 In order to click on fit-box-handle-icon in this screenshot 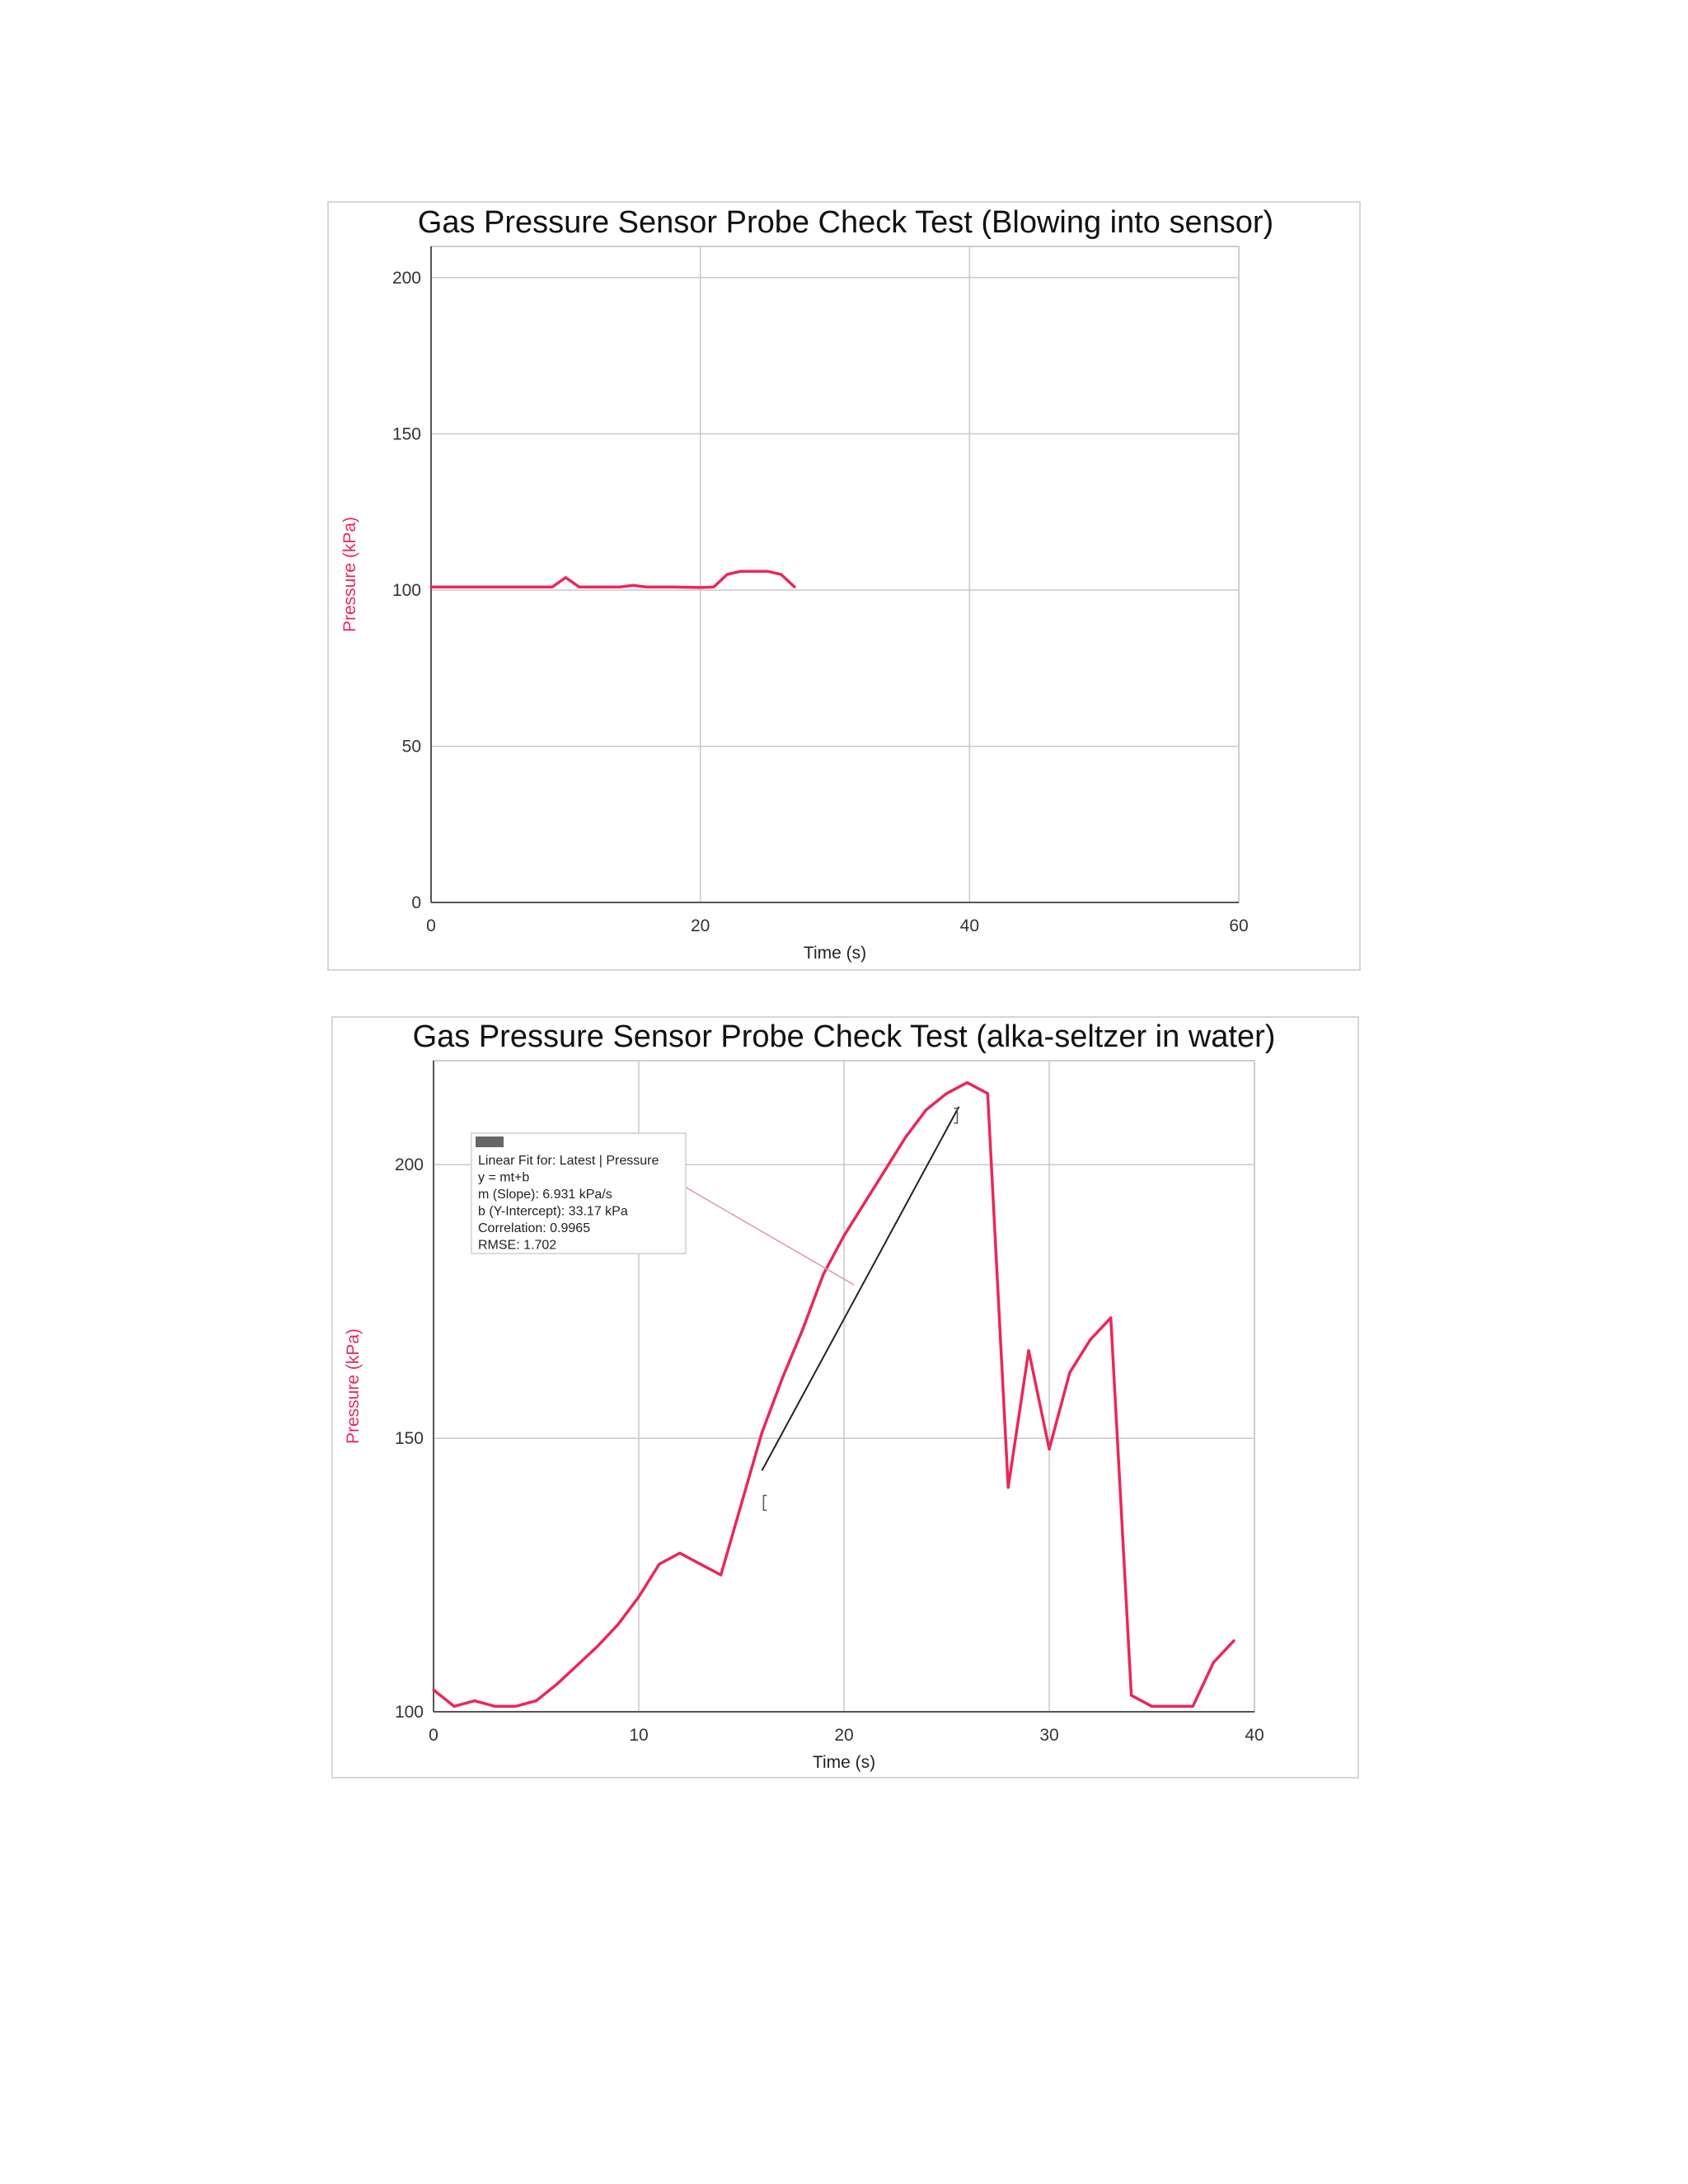, I will do `click(490, 1142)`.